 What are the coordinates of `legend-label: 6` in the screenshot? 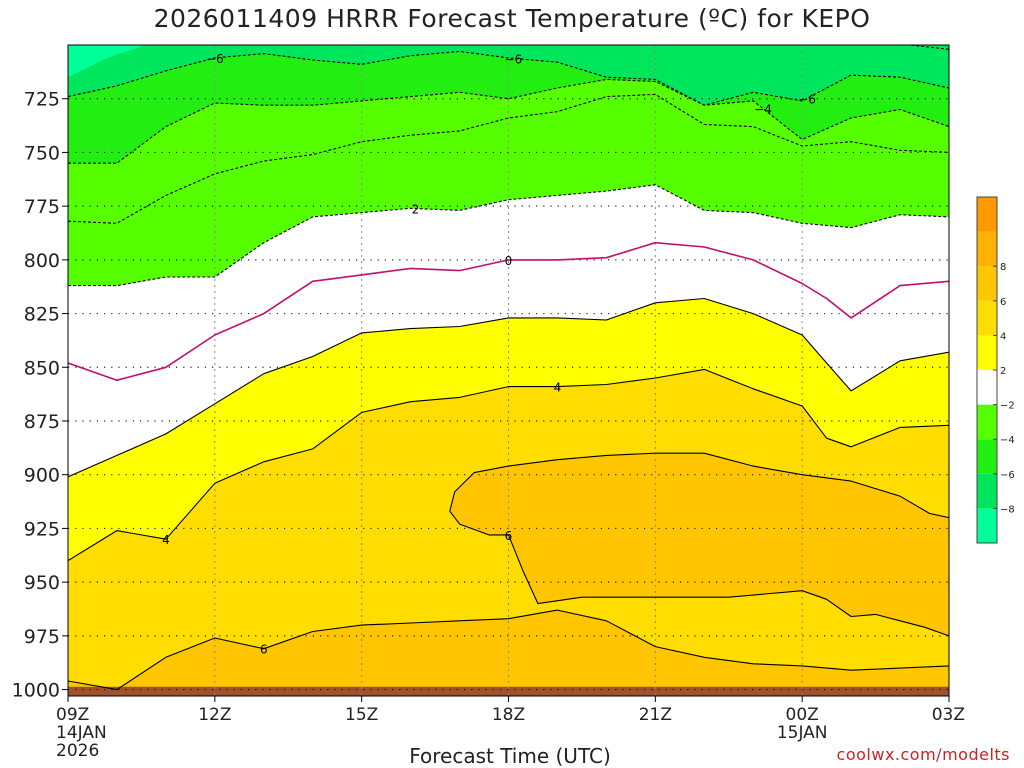 It's located at (1003, 302).